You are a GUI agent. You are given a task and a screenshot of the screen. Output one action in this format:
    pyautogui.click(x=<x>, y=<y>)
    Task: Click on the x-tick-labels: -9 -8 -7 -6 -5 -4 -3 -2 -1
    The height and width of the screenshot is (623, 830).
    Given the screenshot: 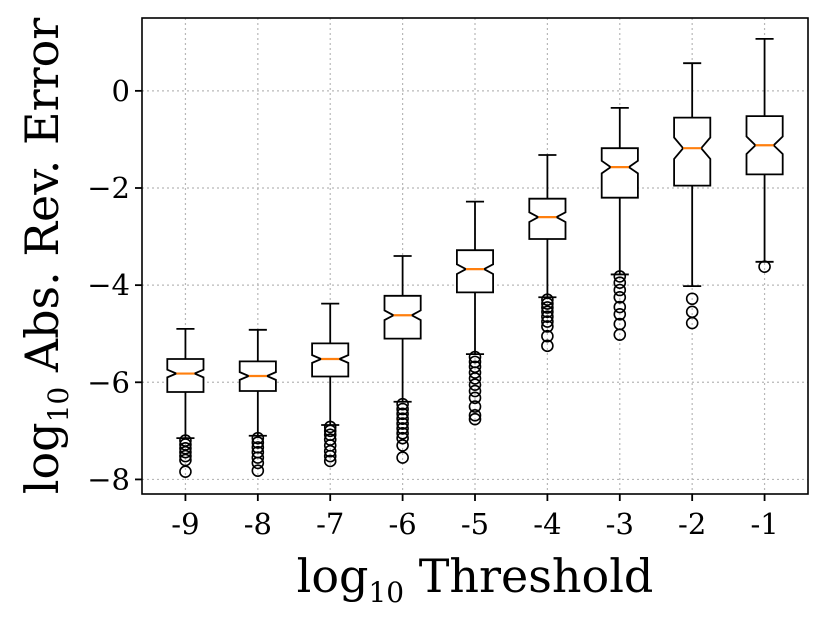 What is the action you would take?
    pyautogui.click(x=474, y=524)
    